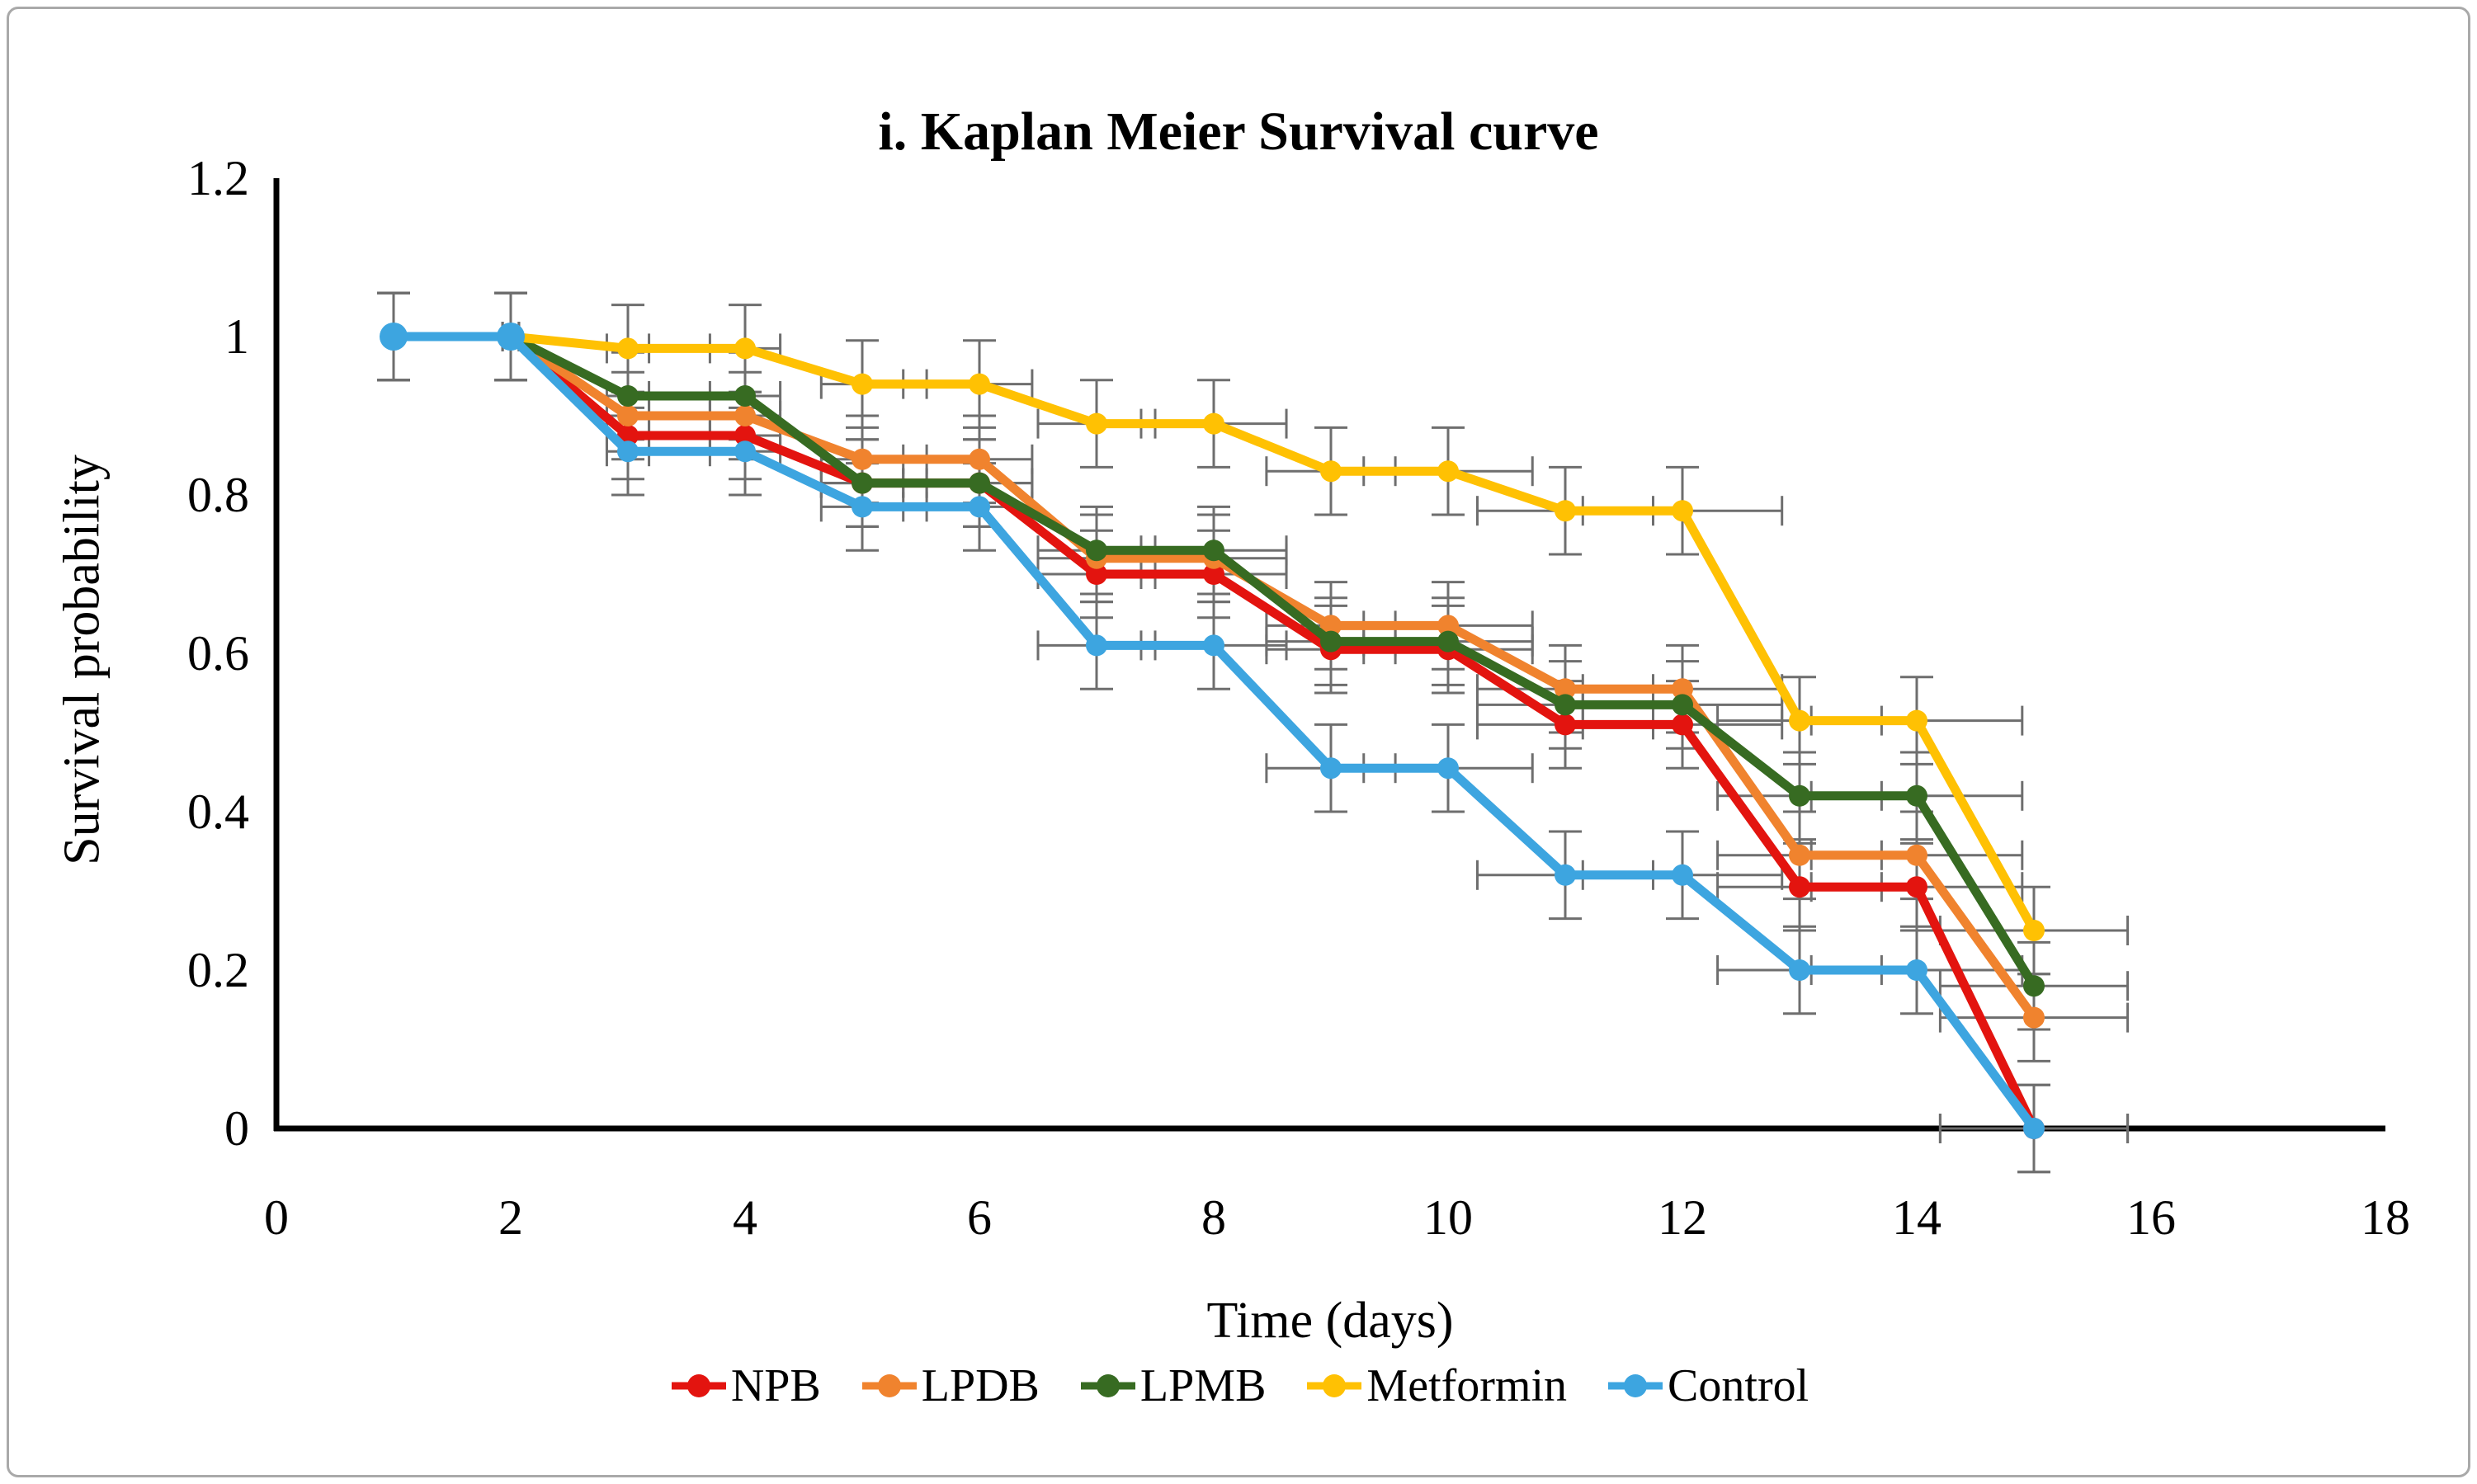 This screenshot has width=2477, height=1484. I want to click on series-NPB-point-day7, so click(1096, 574).